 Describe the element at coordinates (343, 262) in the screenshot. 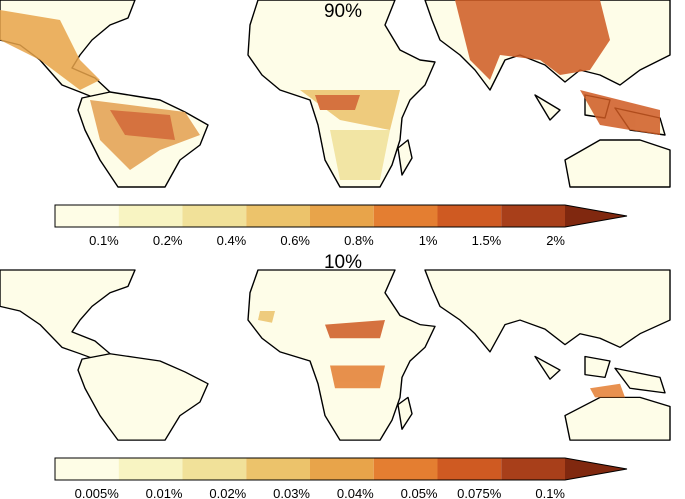

I see `panel-title: 10%` at that location.